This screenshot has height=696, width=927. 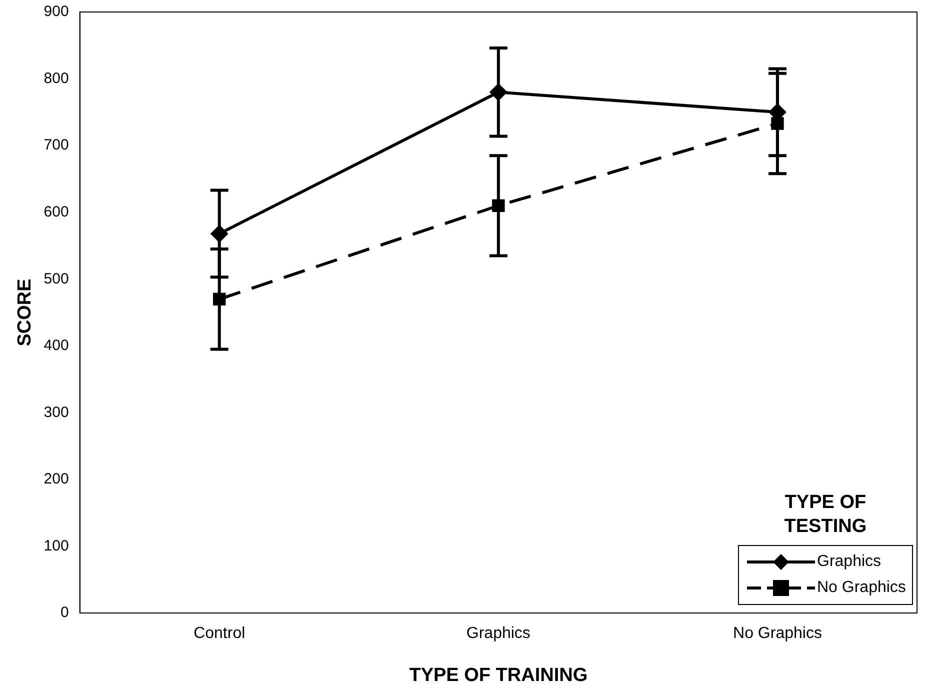 I want to click on y-tick-label: 300, so click(x=56, y=412).